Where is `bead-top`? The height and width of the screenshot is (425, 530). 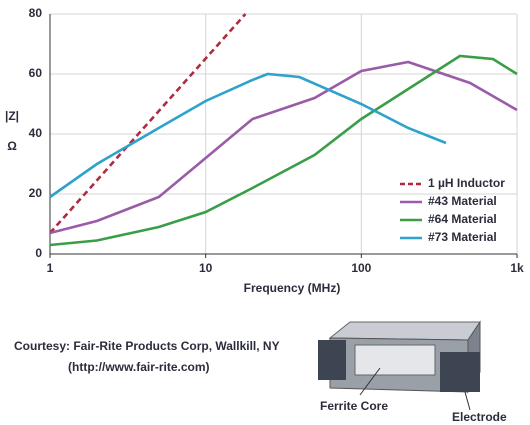 bead-top is located at coordinates (404, 331).